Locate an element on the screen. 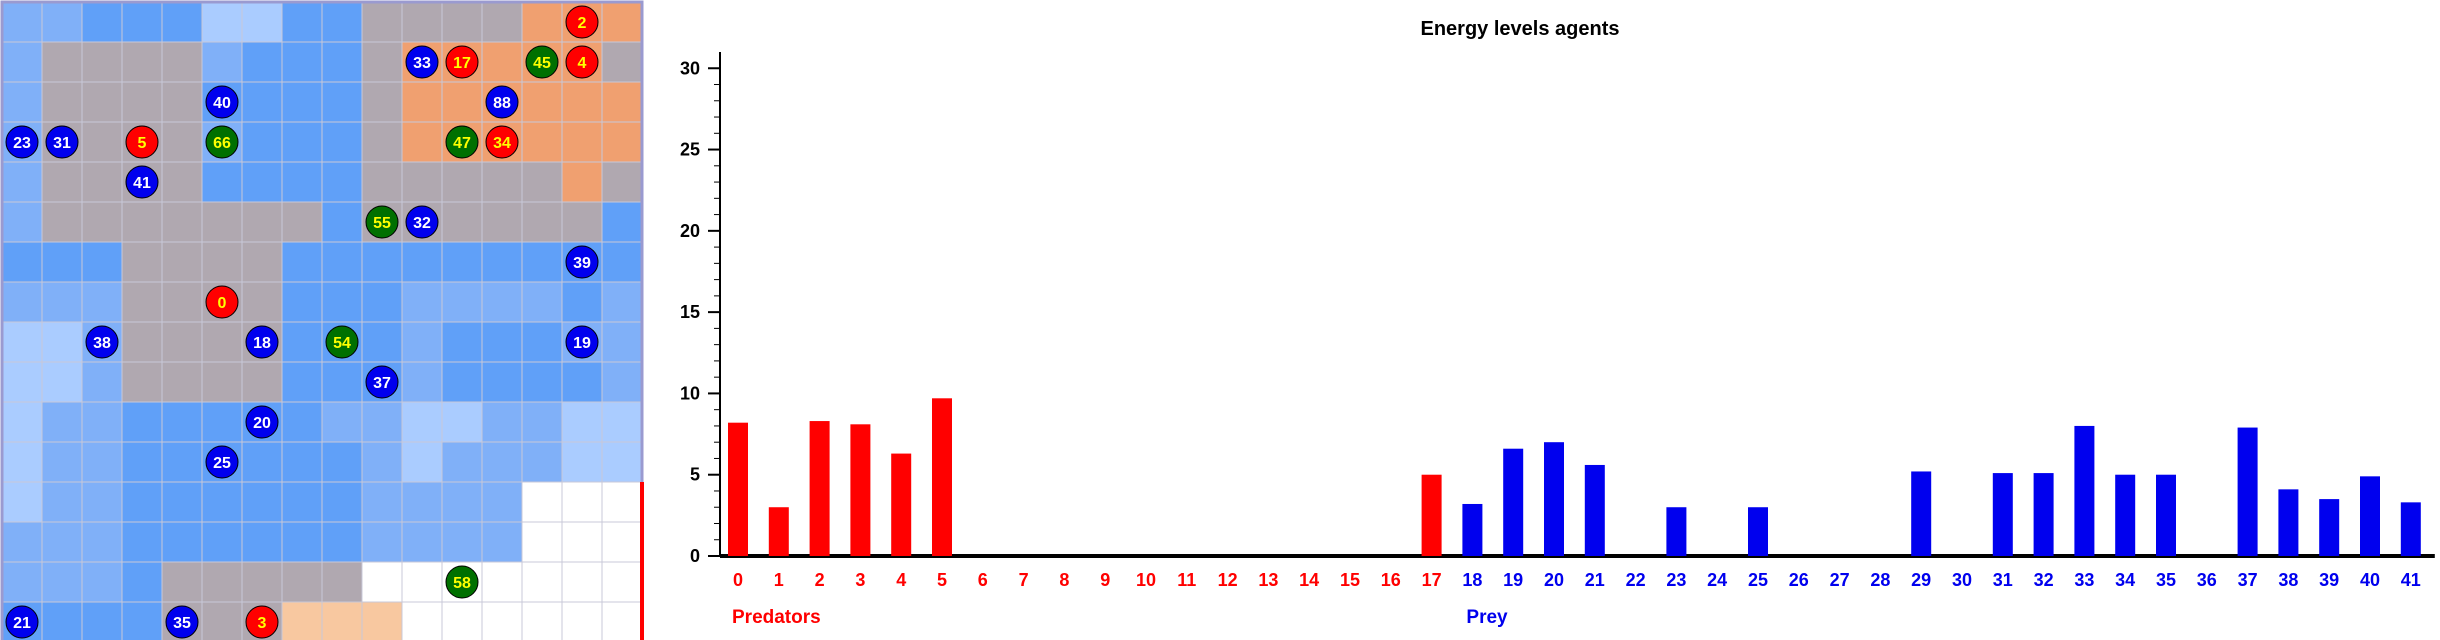  agent-2: 2 is located at coordinates (582, 22).